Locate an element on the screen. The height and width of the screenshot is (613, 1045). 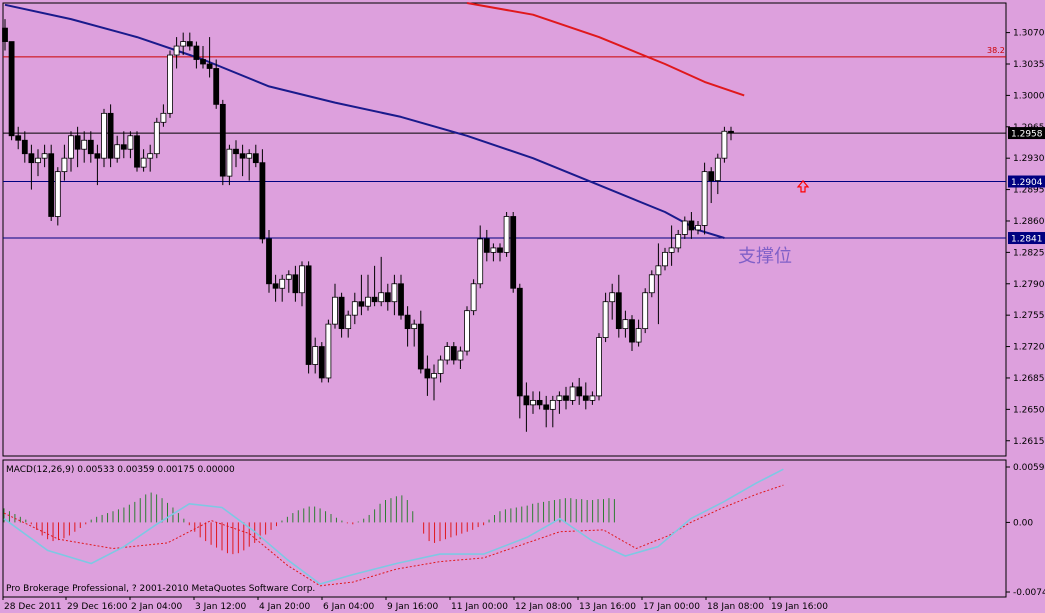
macd-signal-line is located at coordinates (393, 535).